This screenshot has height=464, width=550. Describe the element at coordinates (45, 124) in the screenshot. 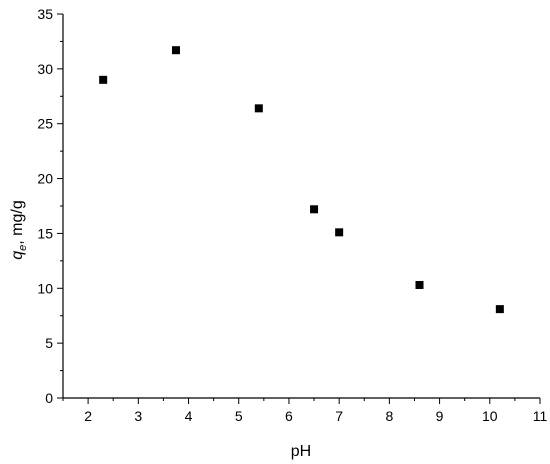

I see `y-tick-label: 25` at that location.